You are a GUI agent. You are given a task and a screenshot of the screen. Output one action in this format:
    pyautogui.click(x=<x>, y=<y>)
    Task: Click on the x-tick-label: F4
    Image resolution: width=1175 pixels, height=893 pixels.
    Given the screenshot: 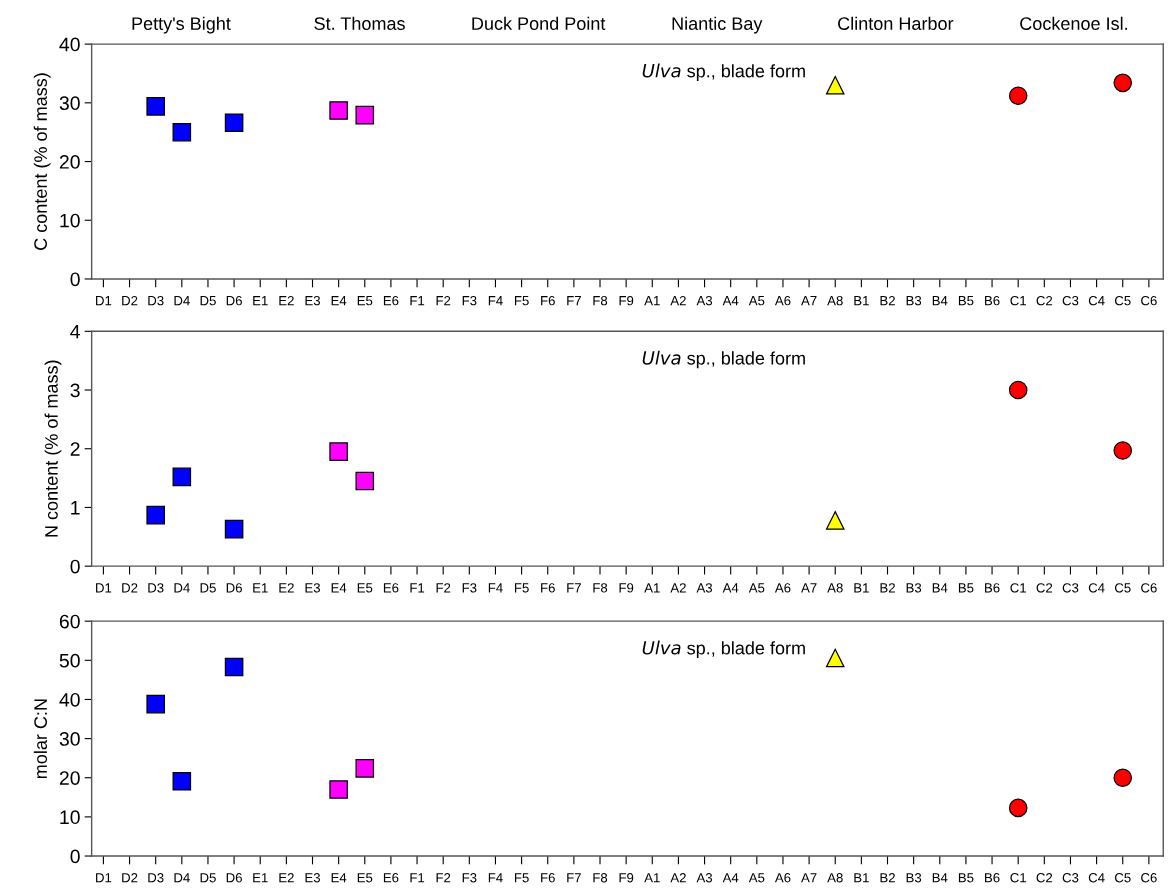 What is the action you would take?
    pyautogui.click(x=495, y=878)
    